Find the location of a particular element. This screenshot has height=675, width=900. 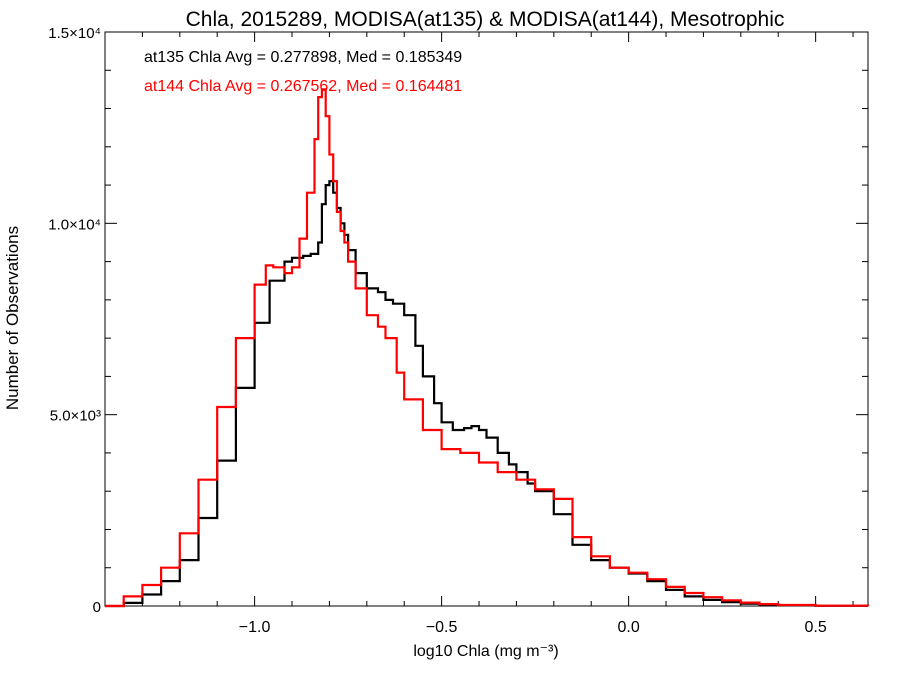

y-tick-label: 0 is located at coordinates (97, 607).